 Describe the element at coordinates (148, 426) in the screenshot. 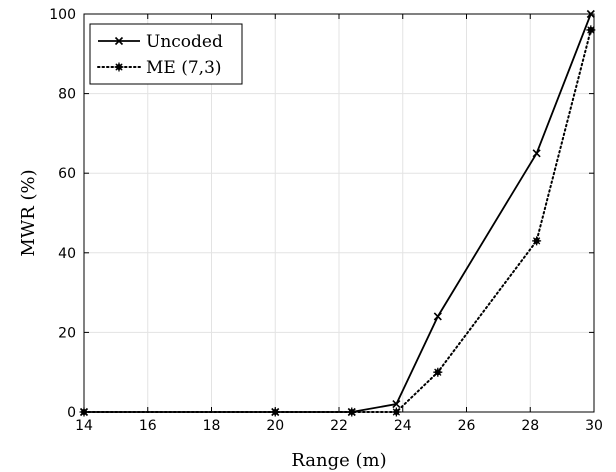

I see `x-tick-label: 16` at that location.